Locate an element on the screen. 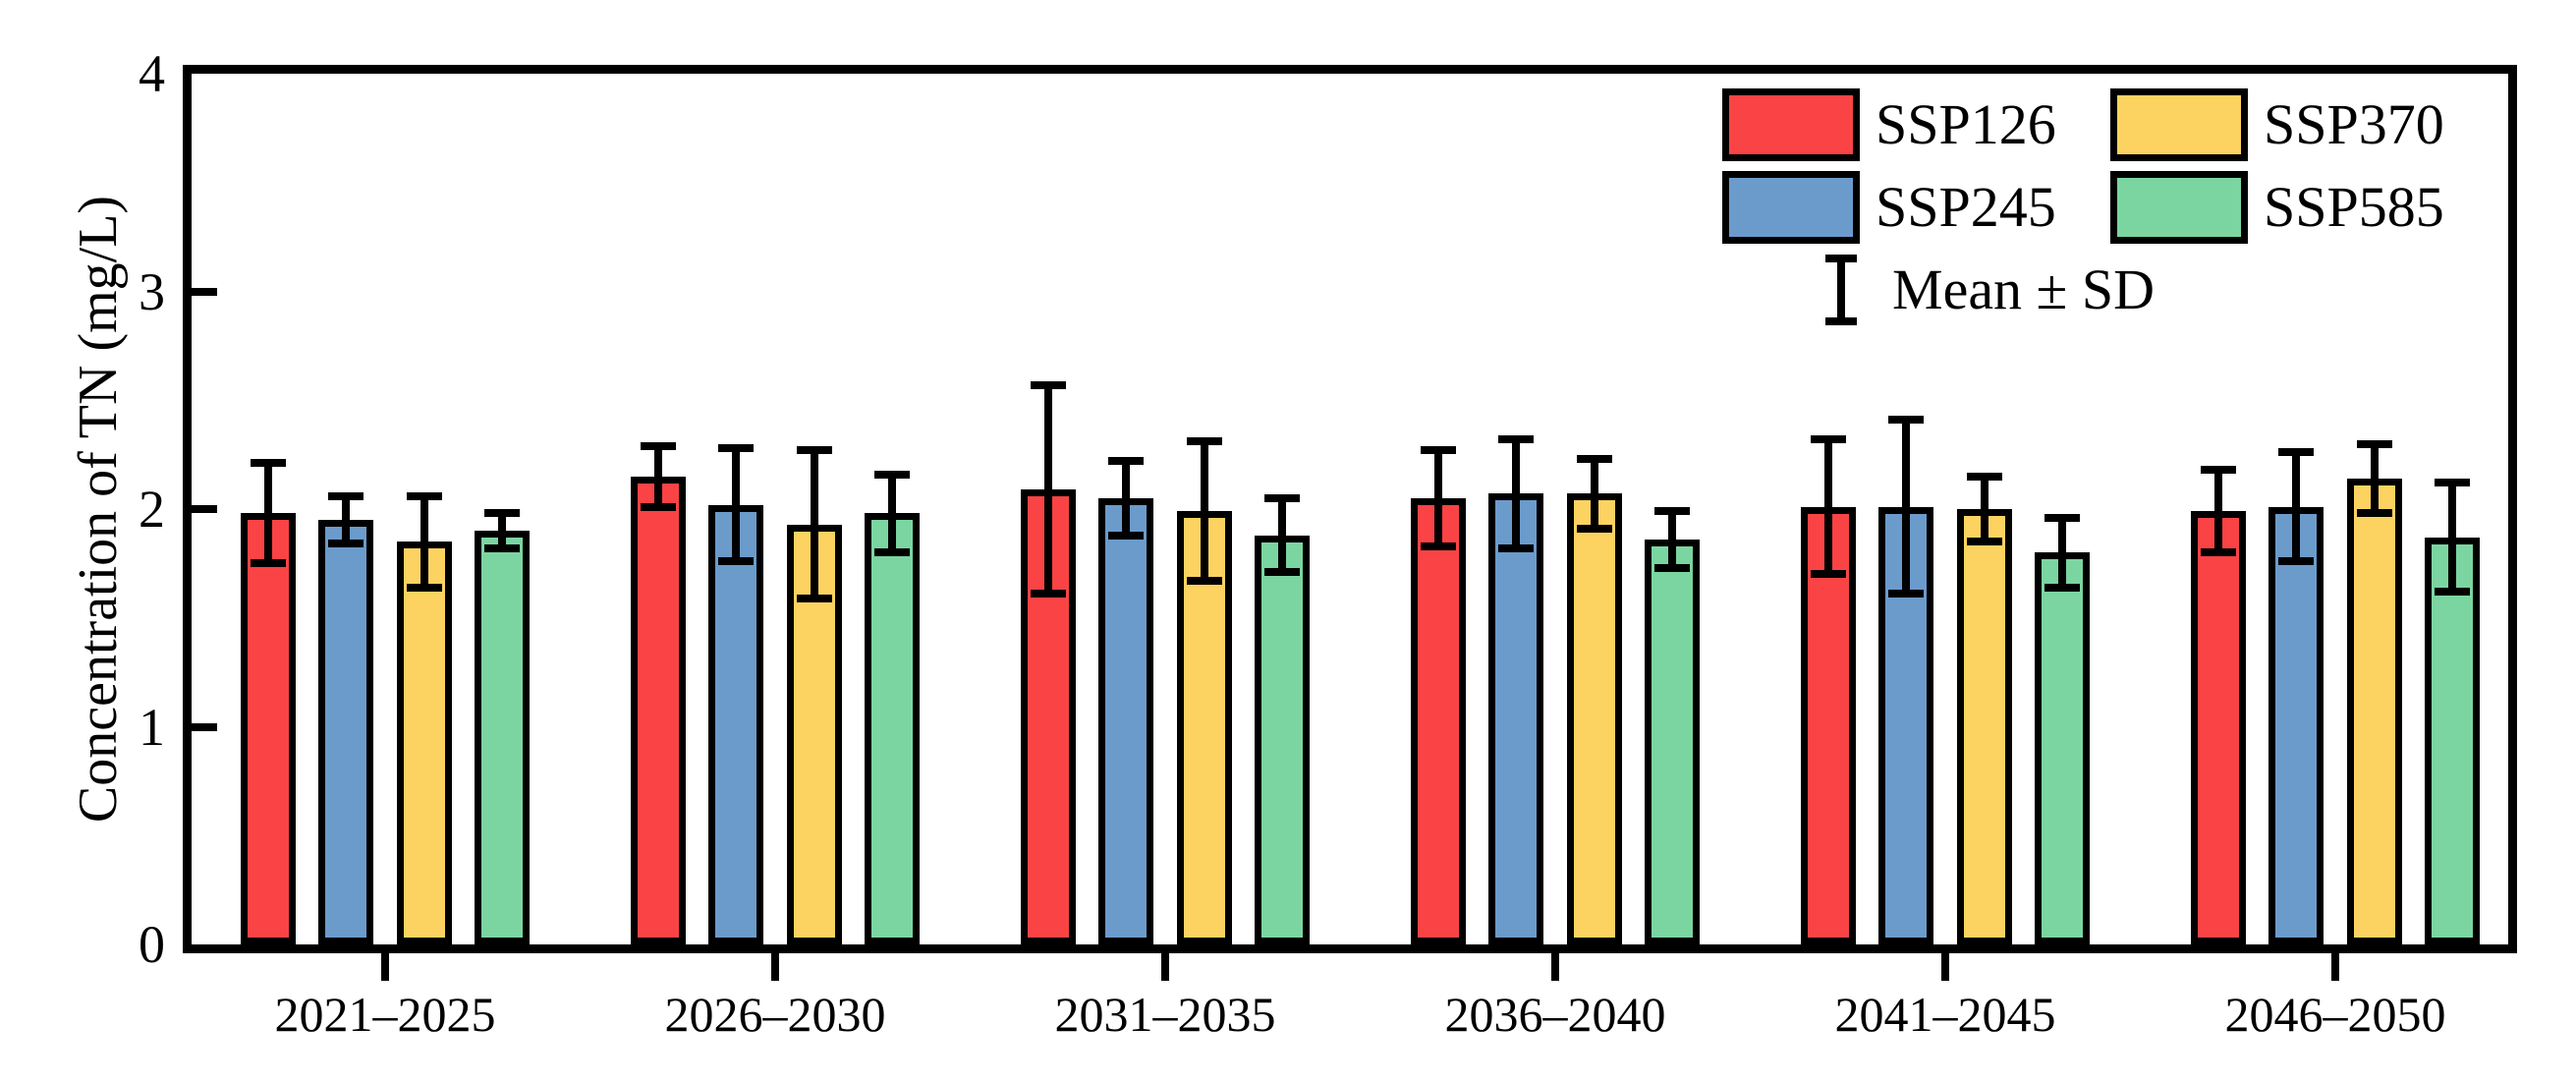 This screenshot has height=1083, width=2576. errorbar-ssp585-2021-2025 is located at coordinates (502, 531).